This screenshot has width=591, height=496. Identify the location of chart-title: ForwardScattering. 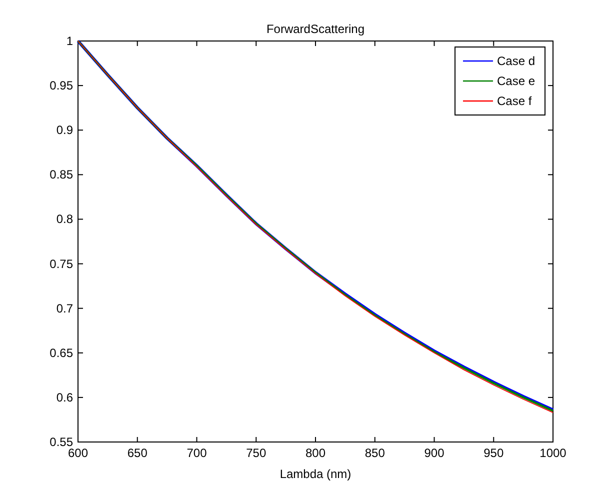
(315, 29).